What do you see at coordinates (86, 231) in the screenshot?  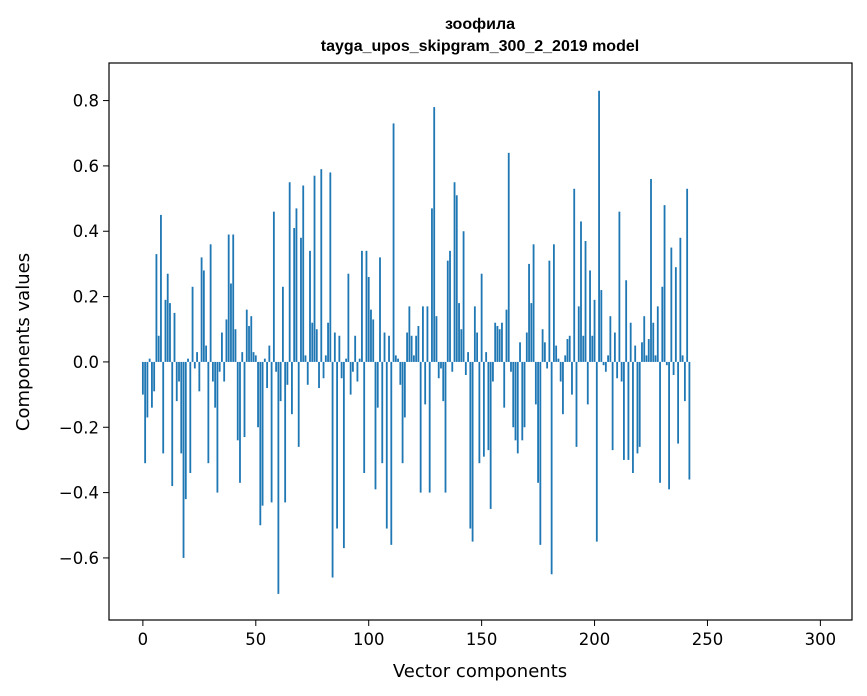 I see `y-tick-label: 0.4` at bounding box center [86, 231].